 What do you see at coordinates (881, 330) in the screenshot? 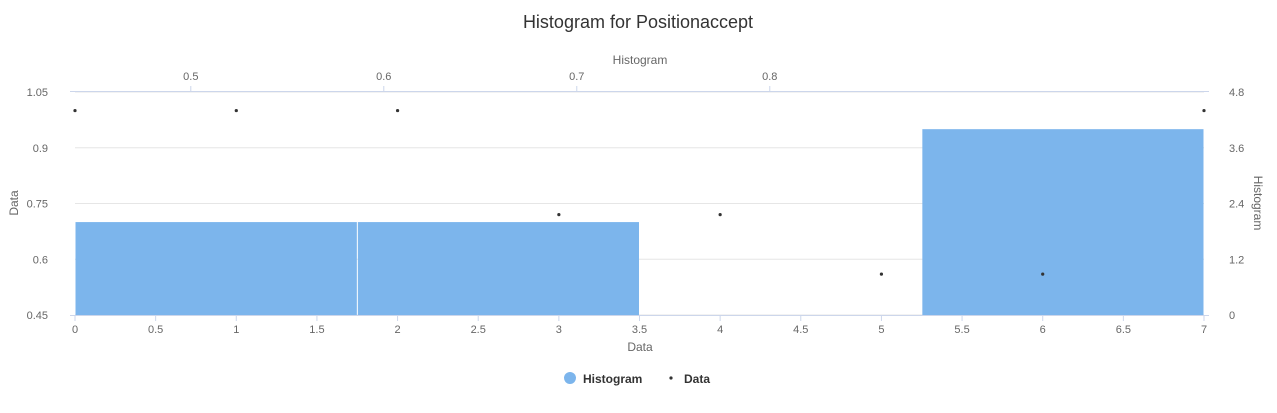
I see `bottom-axis-tick-label: 5` at bounding box center [881, 330].